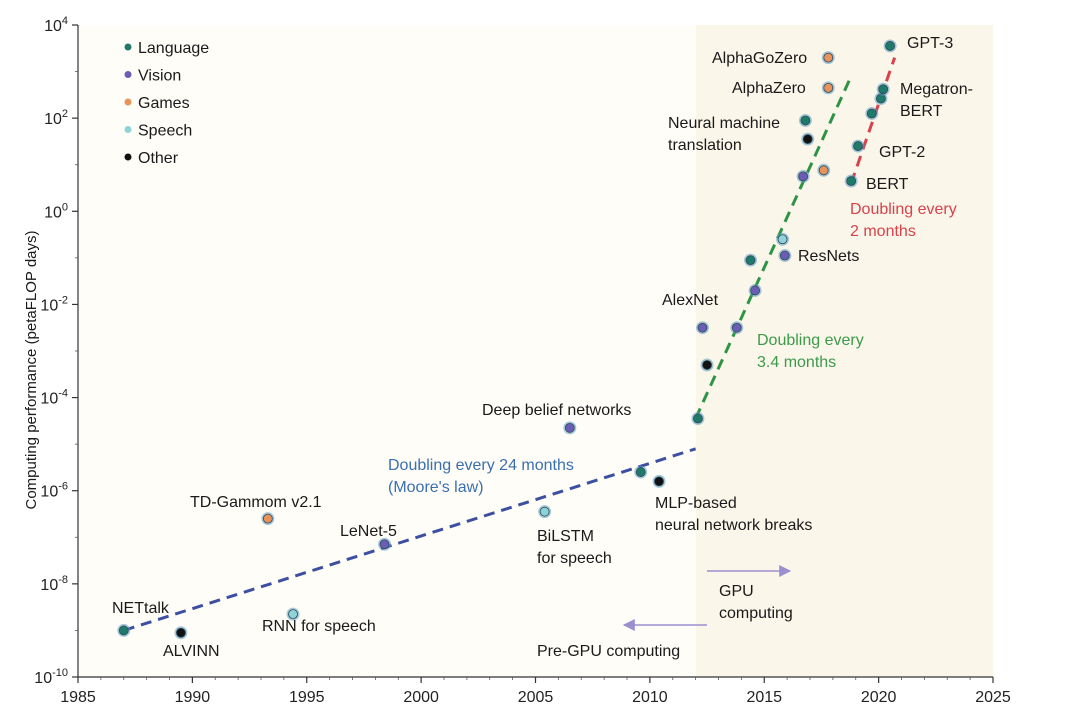 This screenshot has height=710, width=1080. What do you see at coordinates (54, 491) in the screenshot?
I see `y-tick-label: 10⁻⁶` at bounding box center [54, 491].